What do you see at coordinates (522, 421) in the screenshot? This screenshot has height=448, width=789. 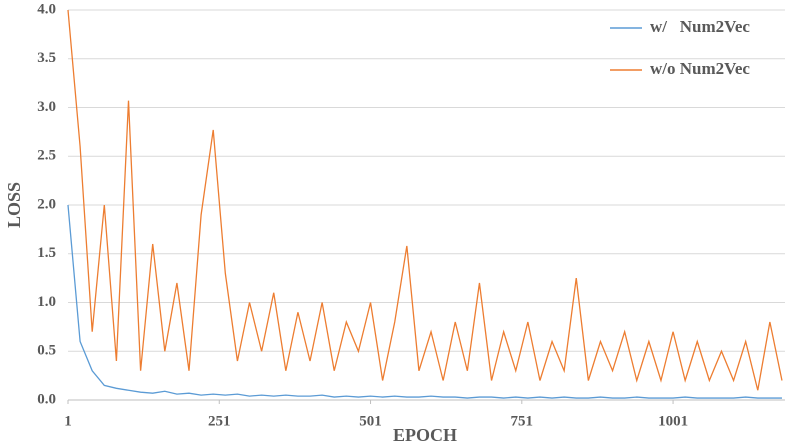 I see `x-tick-label: 751` at bounding box center [522, 421].